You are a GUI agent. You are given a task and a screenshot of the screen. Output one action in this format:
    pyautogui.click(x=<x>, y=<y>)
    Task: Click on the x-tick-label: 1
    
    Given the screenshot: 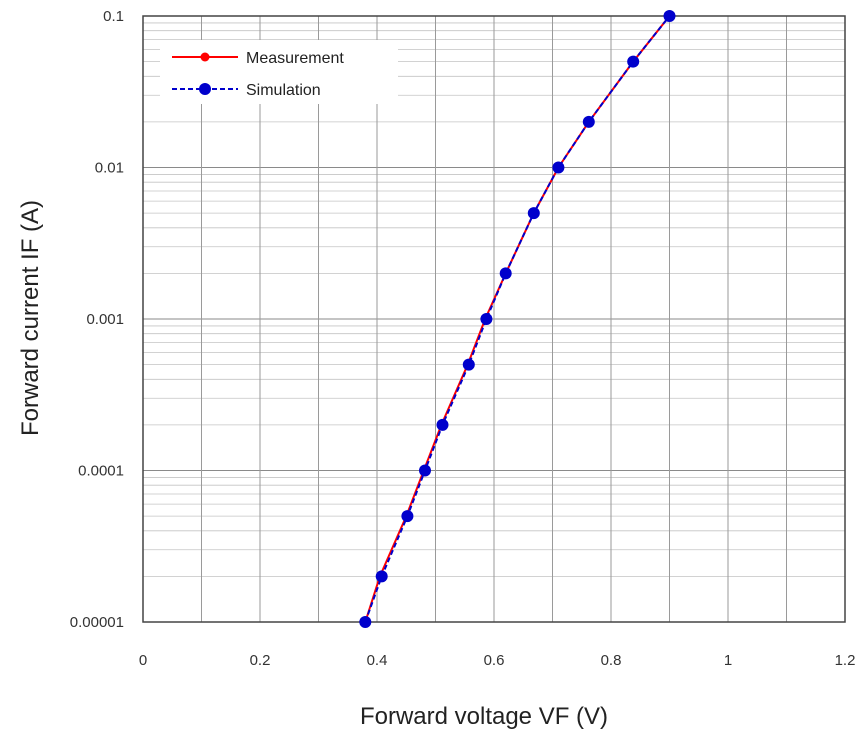 What is the action you would take?
    pyautogui.click(x=728, y=660)
    